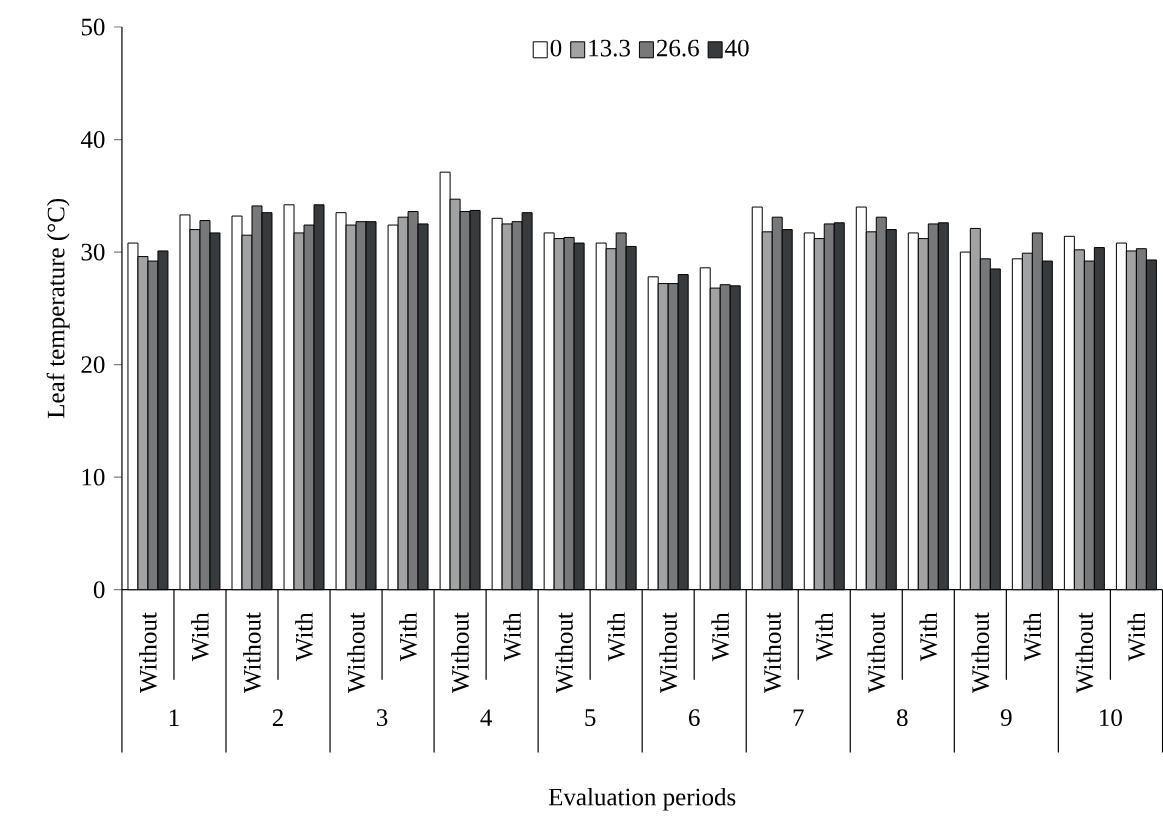 The height and width of the screenshot is (819, 1163). I want to click on text: 10, so click(1111, 718).